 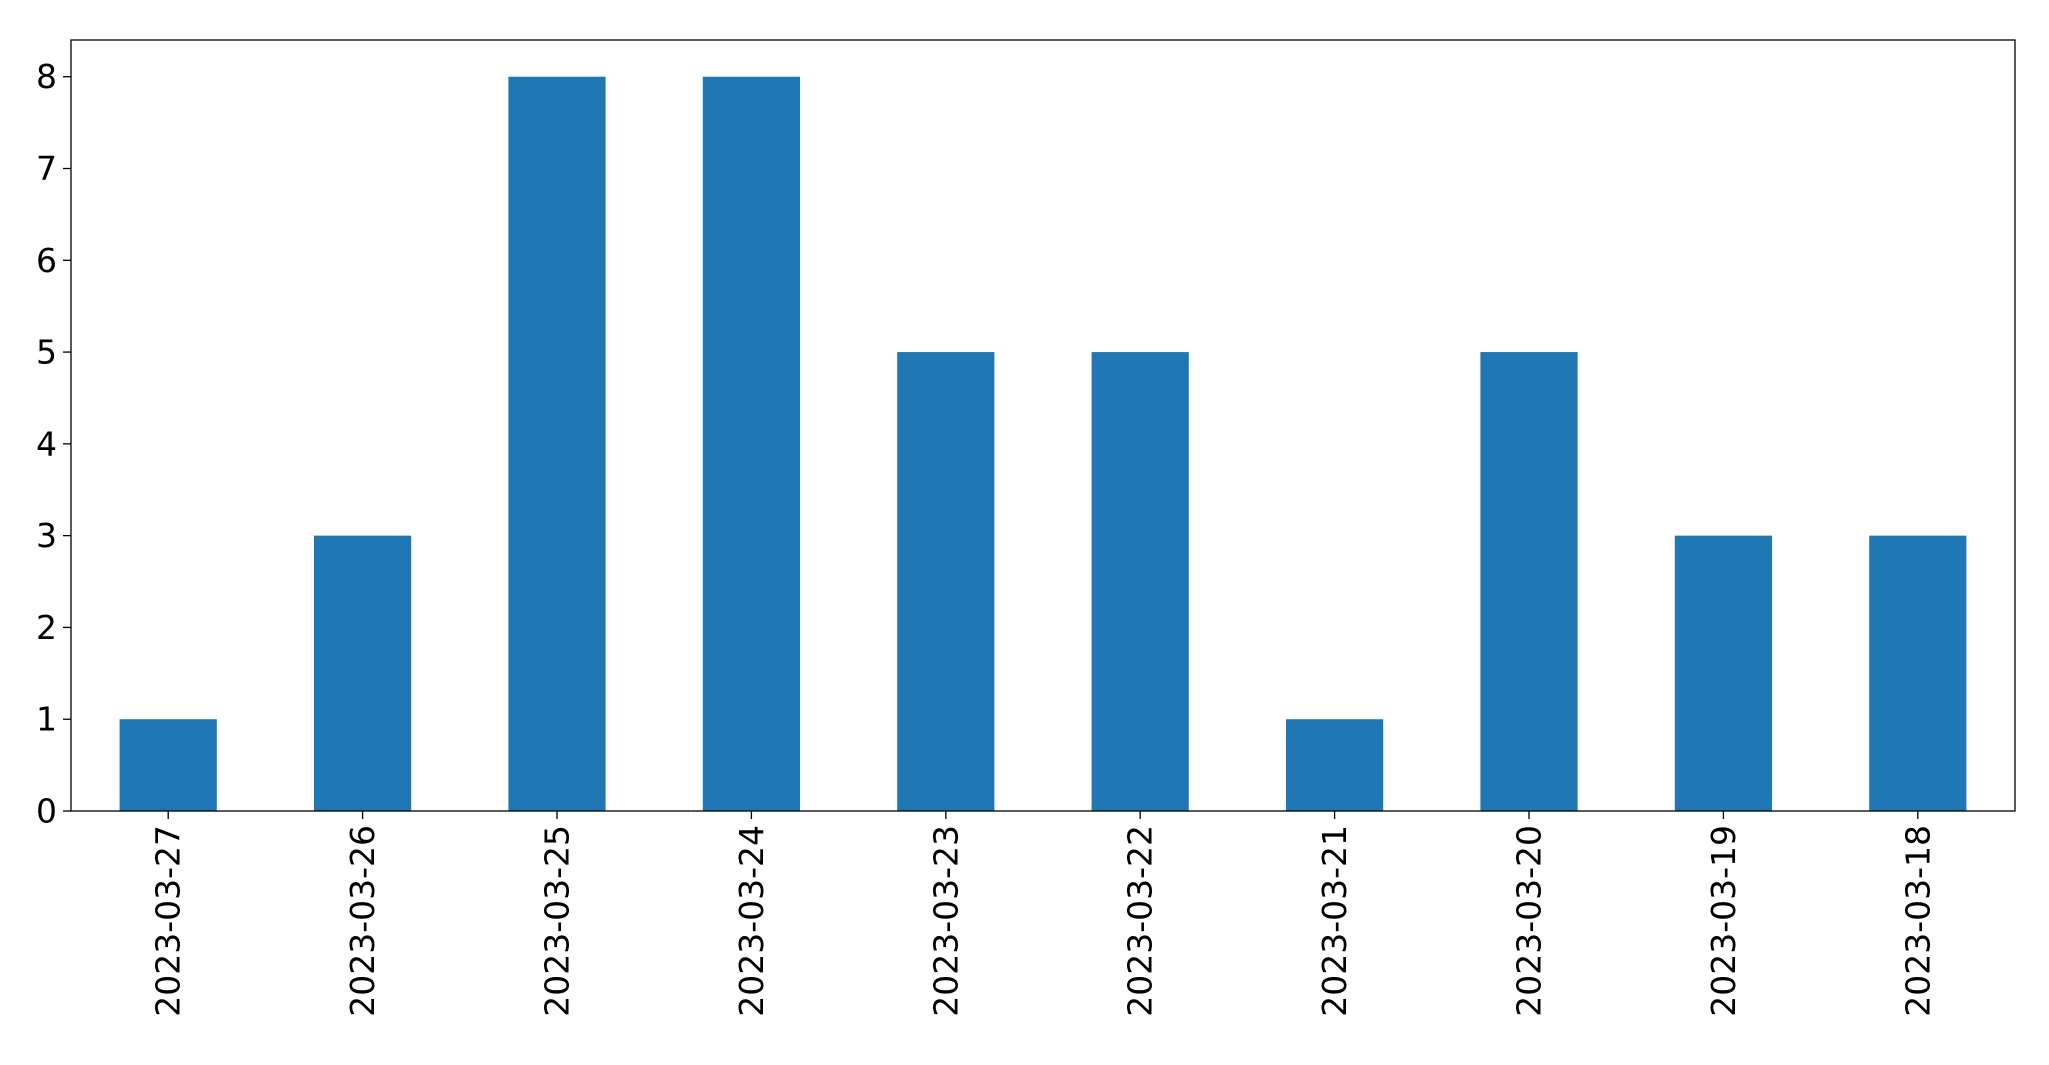 What do you see at coordinates (46, 260) in the screenshot?
I see `y-tick-label: 6` at bounding box center [46, 260].